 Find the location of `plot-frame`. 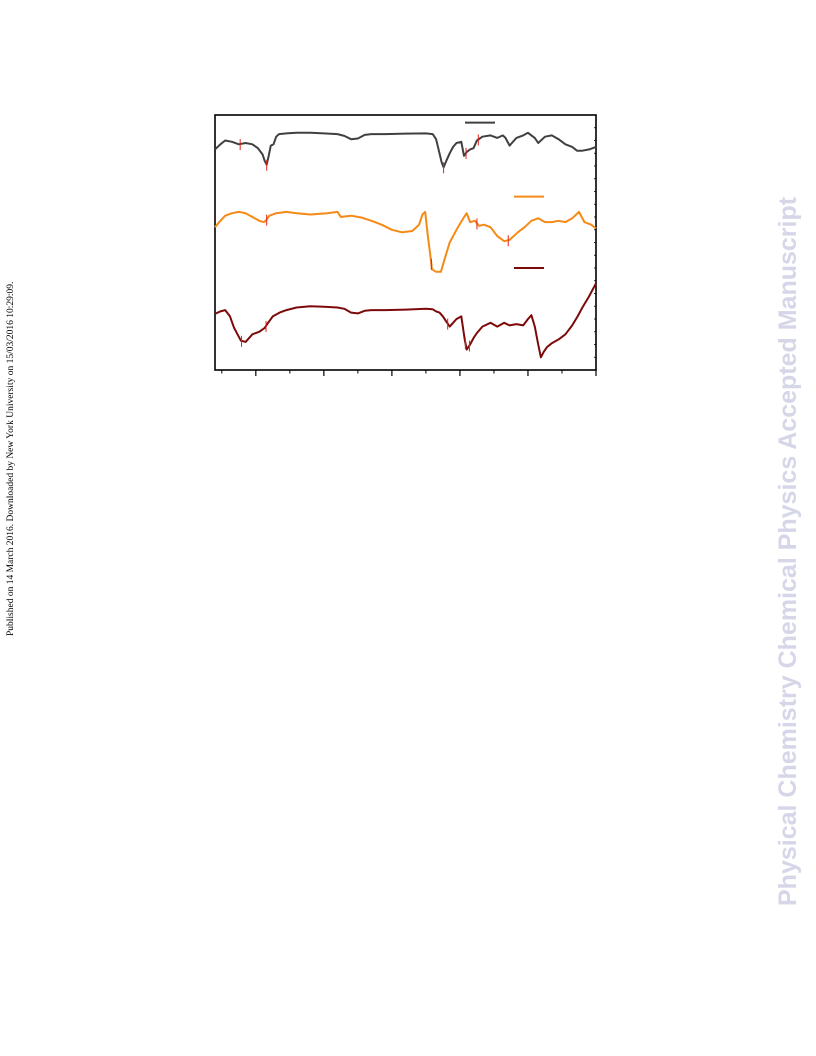

plot-frame is located at coordinates (405, 242).